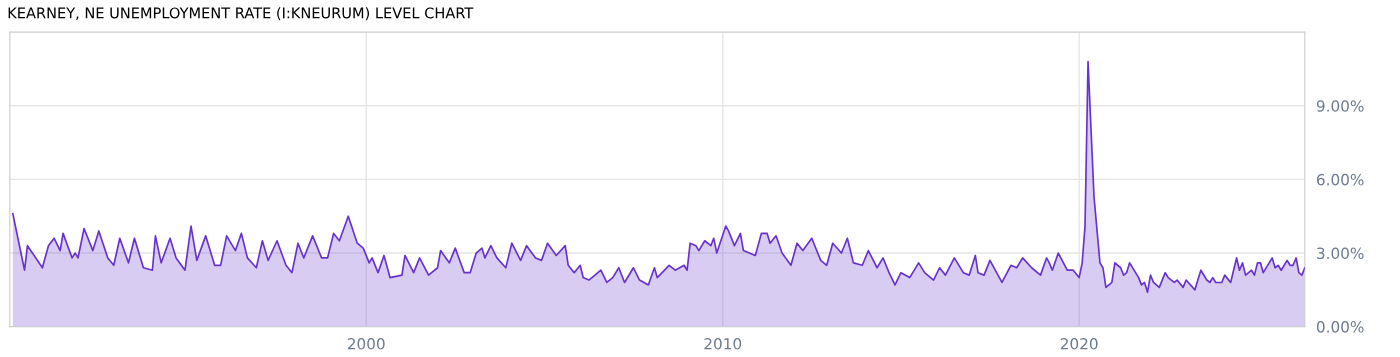 This screenshot has height=357, width=1400. I want to click on x-tick-label: 2020, so click(1079, 344).